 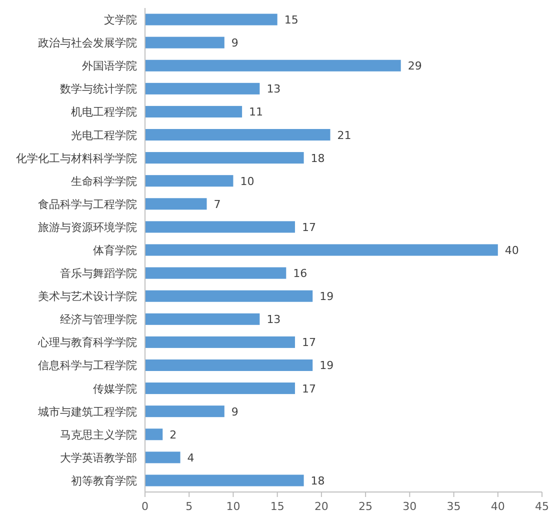 What do you see at coordinates (190, 457) in the screenshot?
I see `data-label: 4` at bounding box center [190, 457].